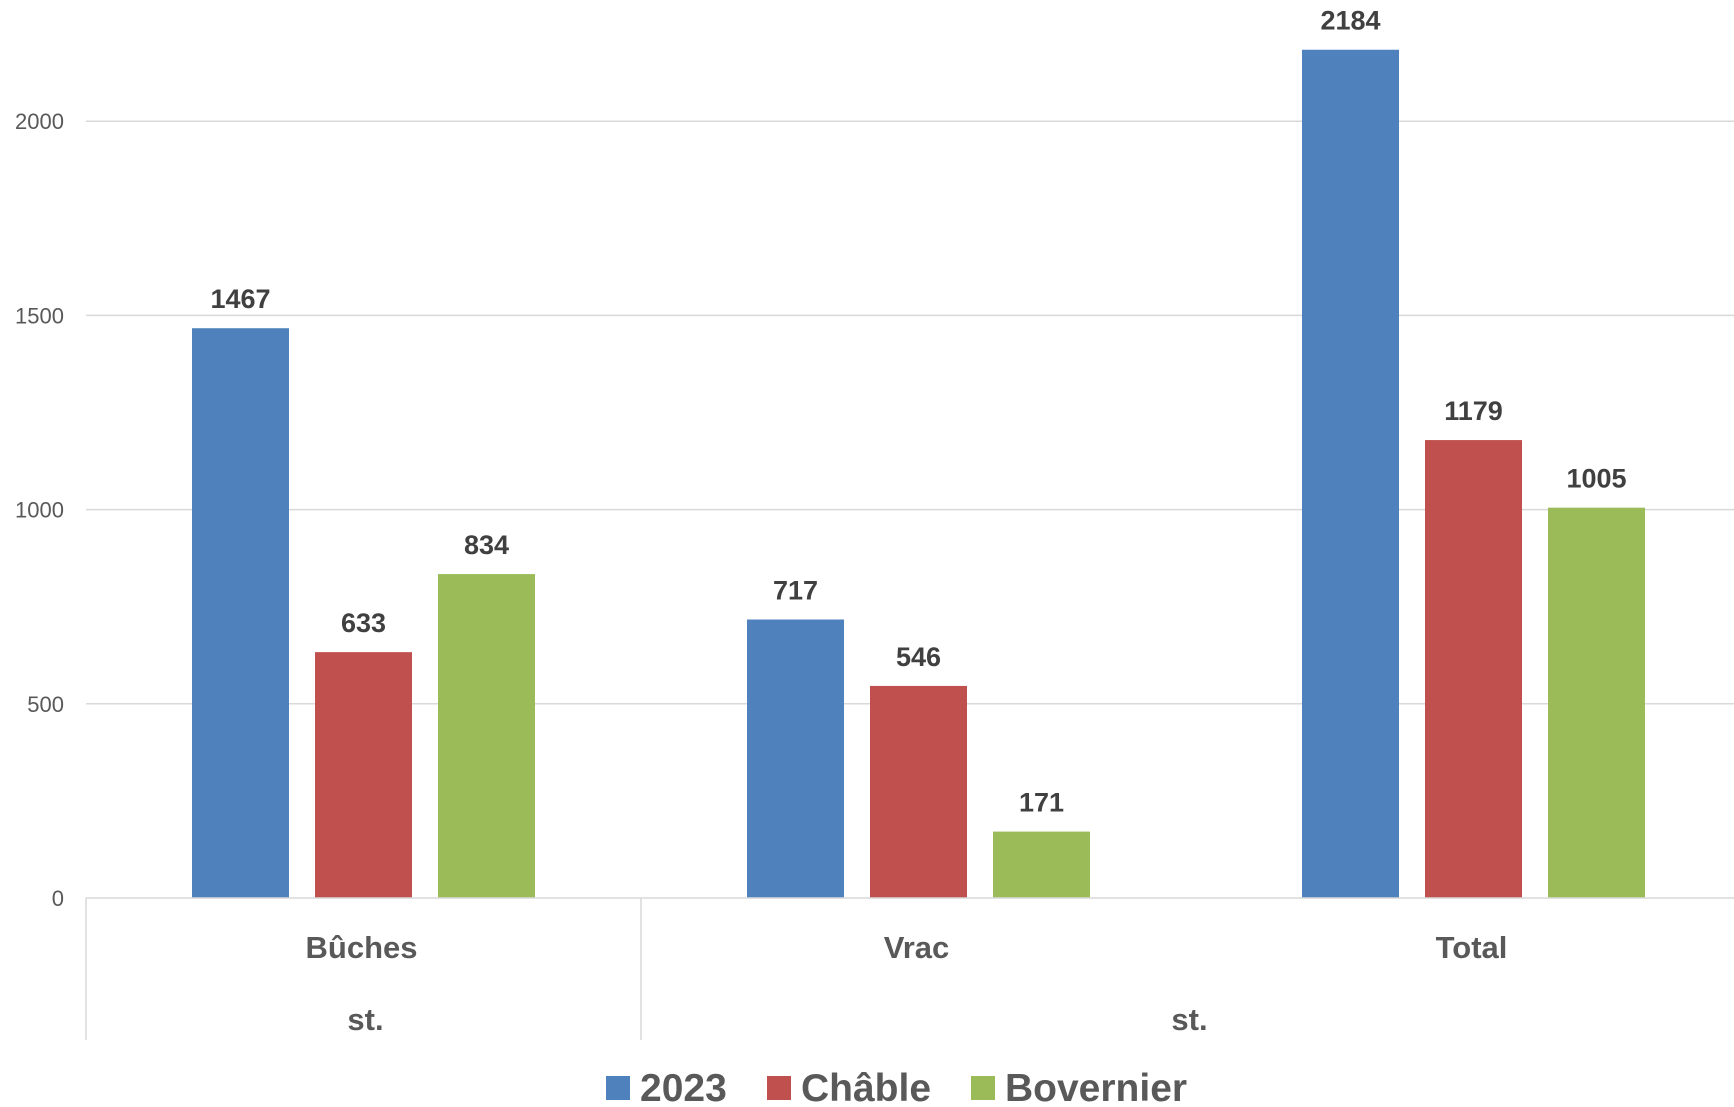  Describe the element at coordinates (39, 121) in the screenshot. I see `y-tick-label: 2000` at that location.